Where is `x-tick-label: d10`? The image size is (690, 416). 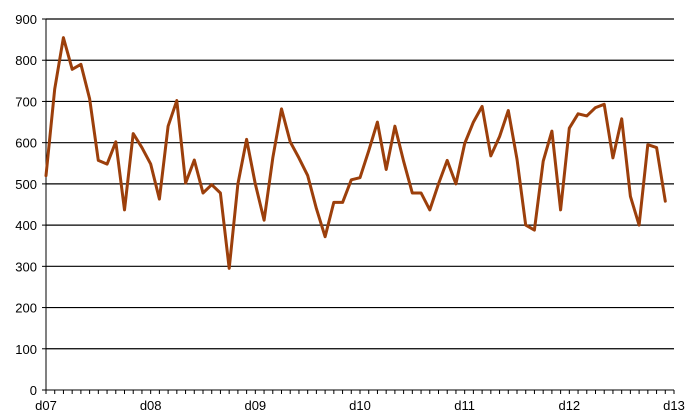 x-tick-label: d10 is located at coordinates (360, 405).